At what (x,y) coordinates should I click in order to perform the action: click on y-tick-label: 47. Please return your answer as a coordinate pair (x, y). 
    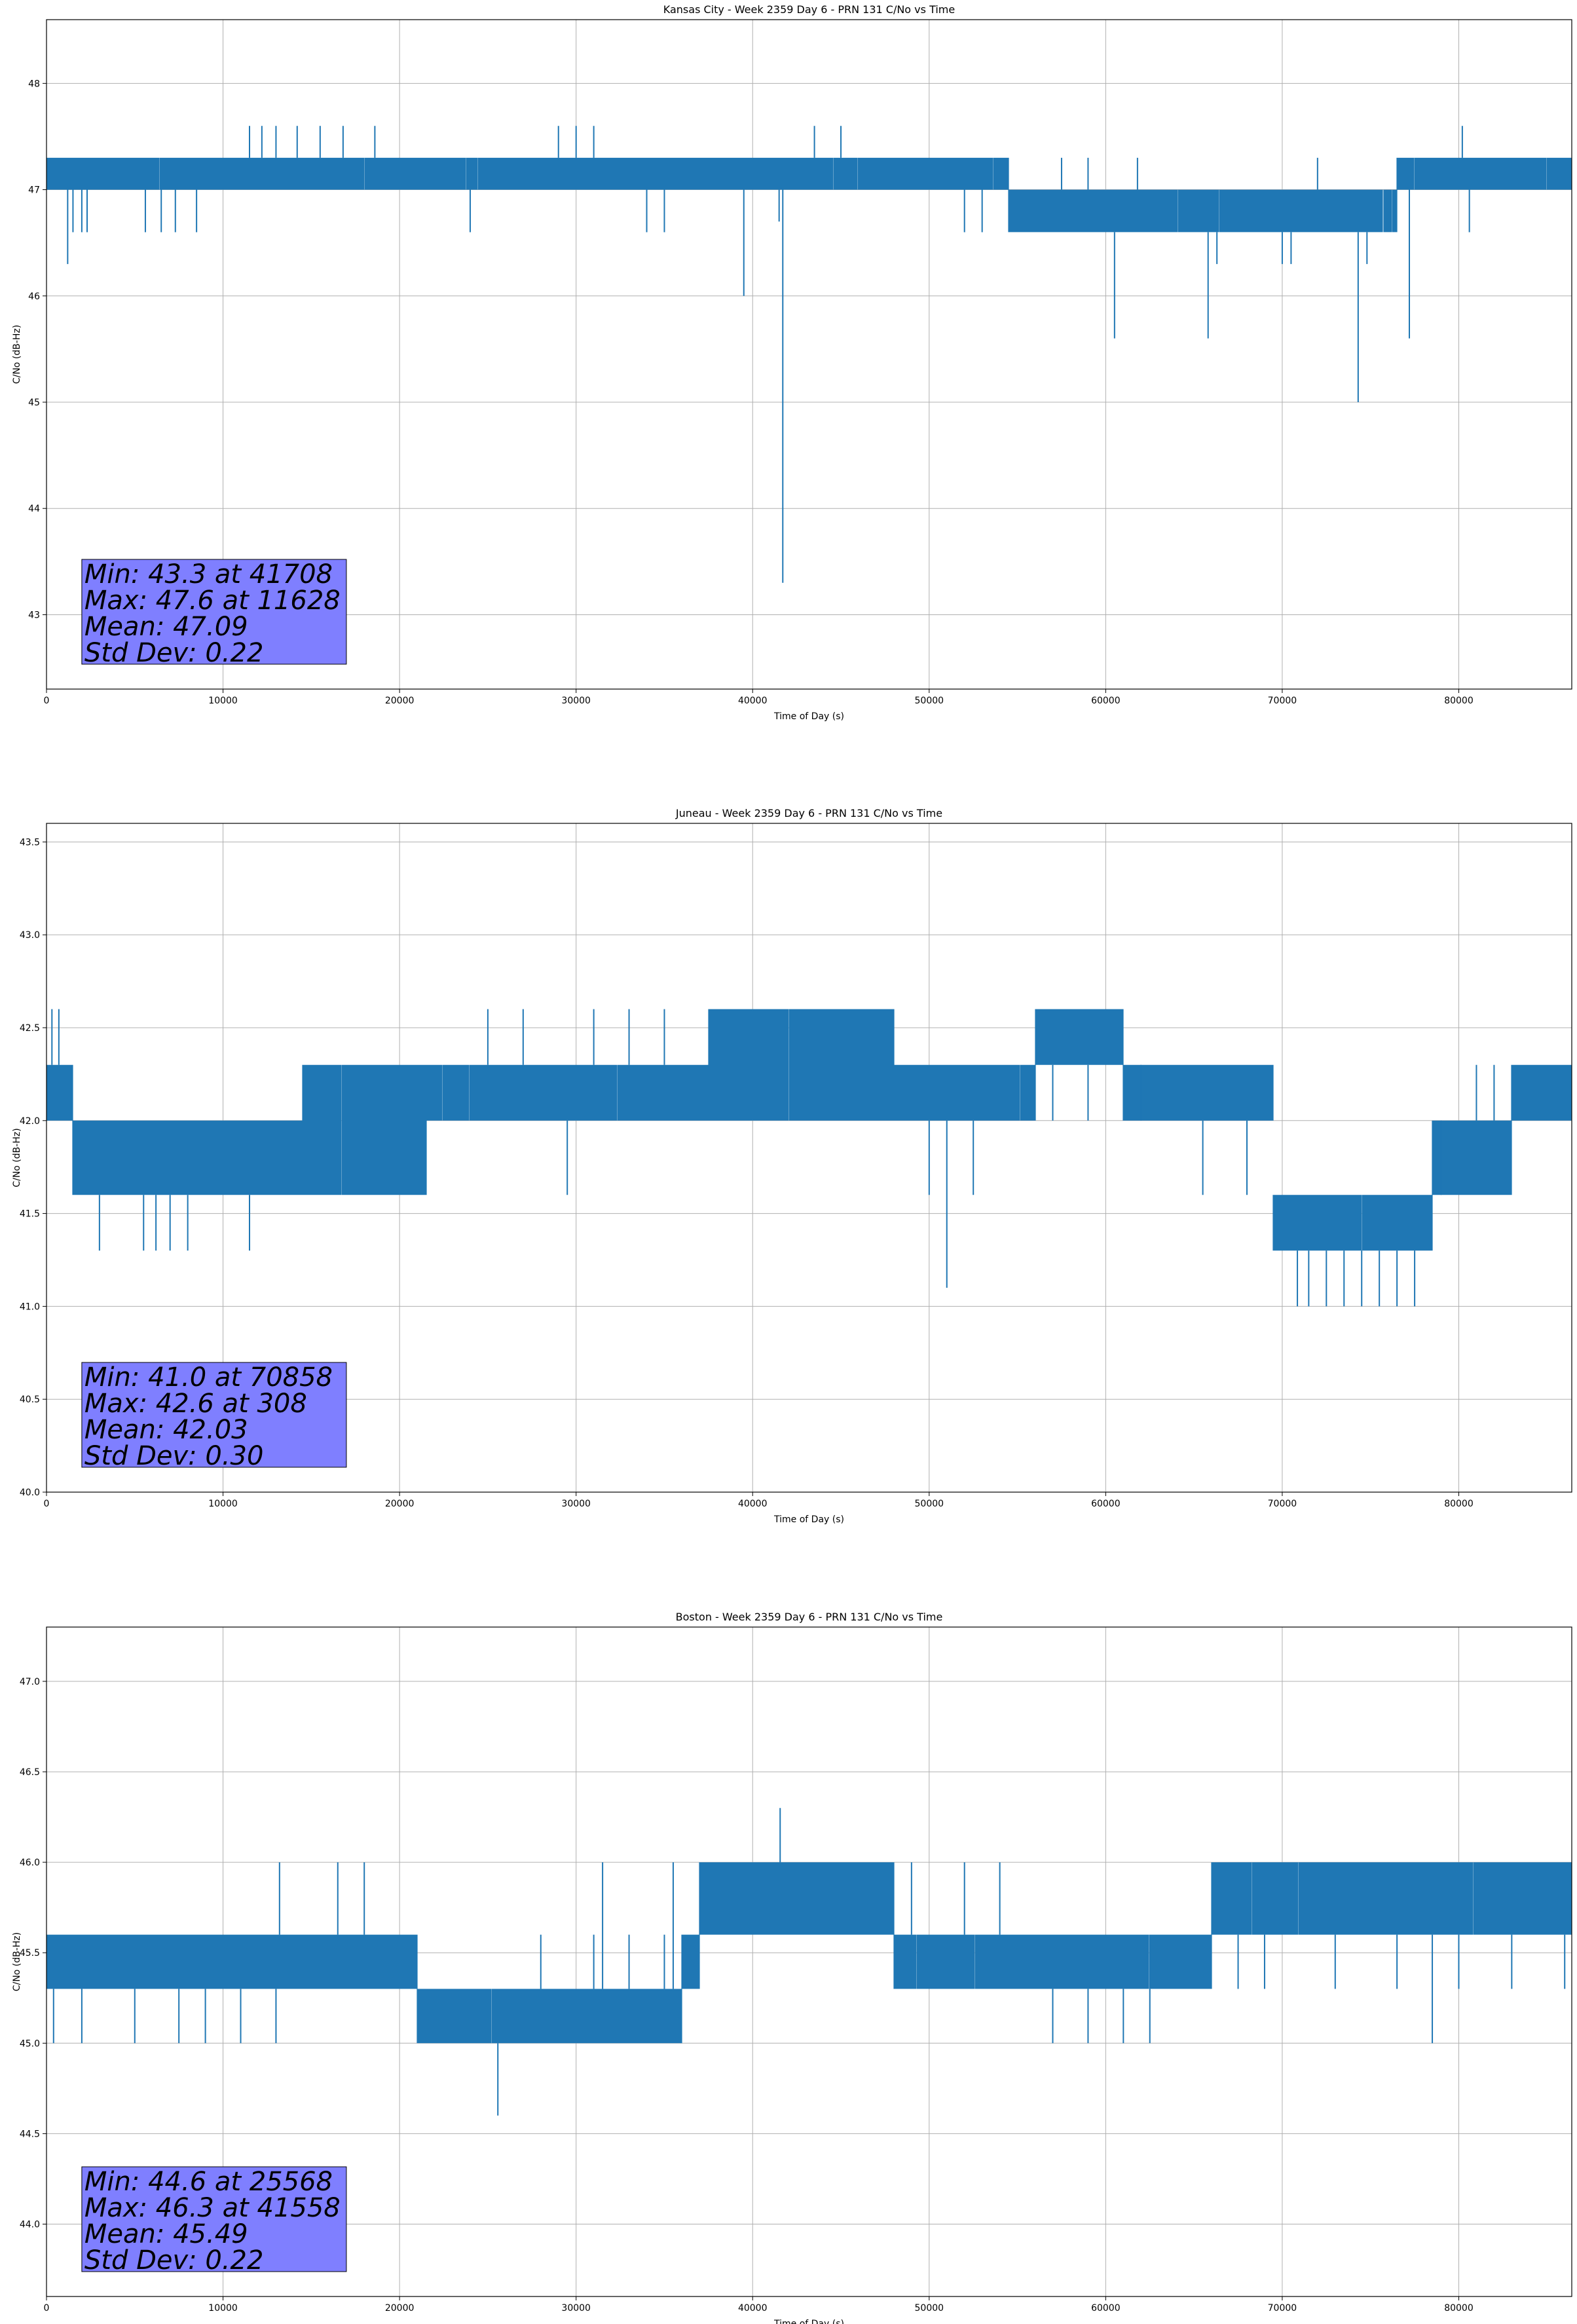
    Looking at the image, I should click on (34, 190).